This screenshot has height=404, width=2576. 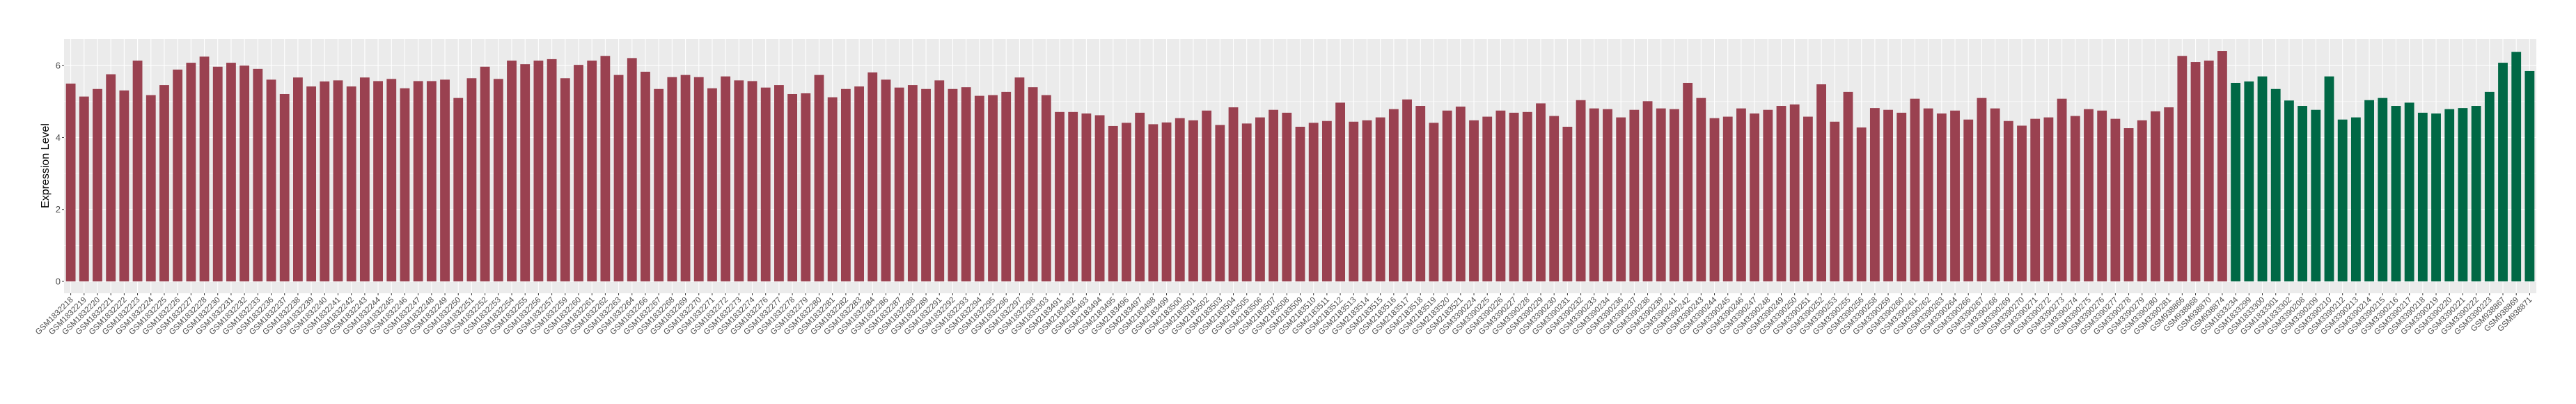 What do you see at coordinates (1794, 192) in the screenshot?
I see `bar-GSM3390250` at bounding box center [1794, 192].